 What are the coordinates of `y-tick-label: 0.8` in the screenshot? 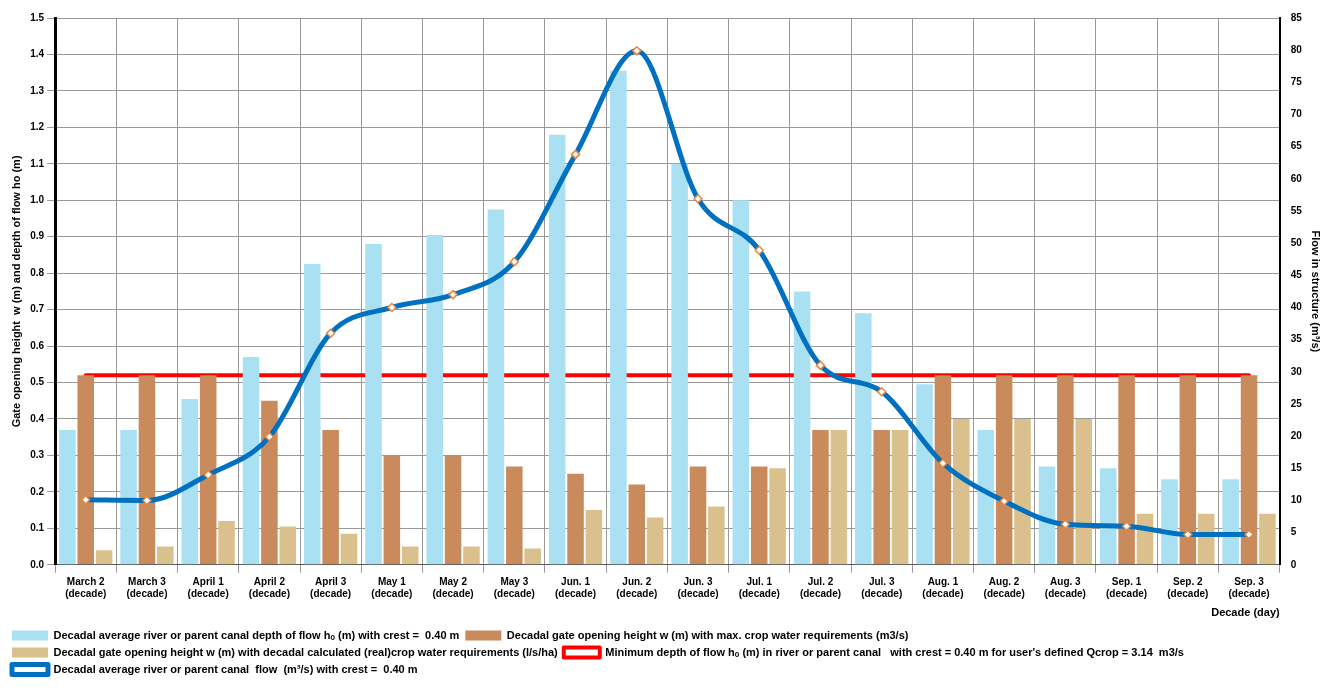 It's located at (37, 272).